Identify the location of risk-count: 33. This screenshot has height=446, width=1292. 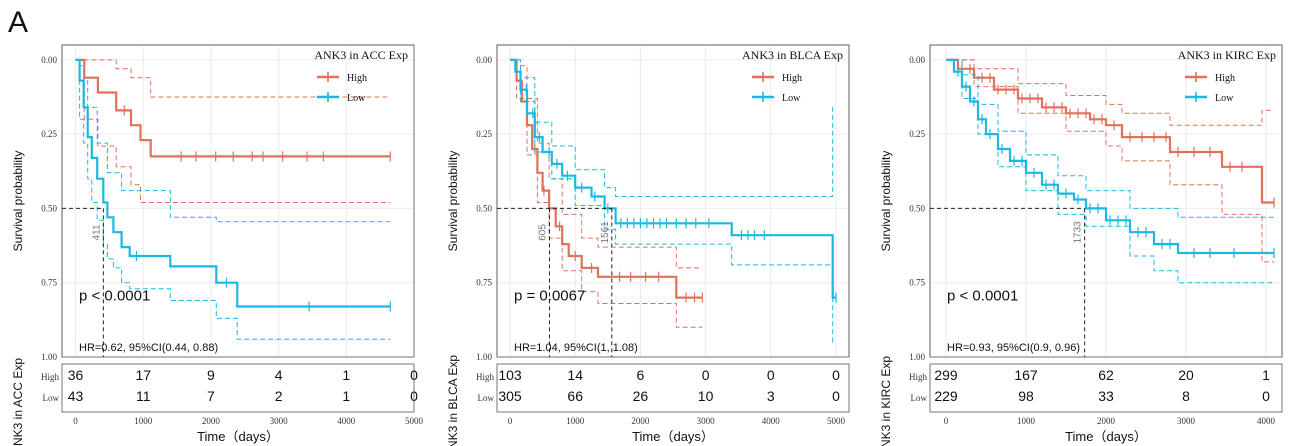
(1106, 396).